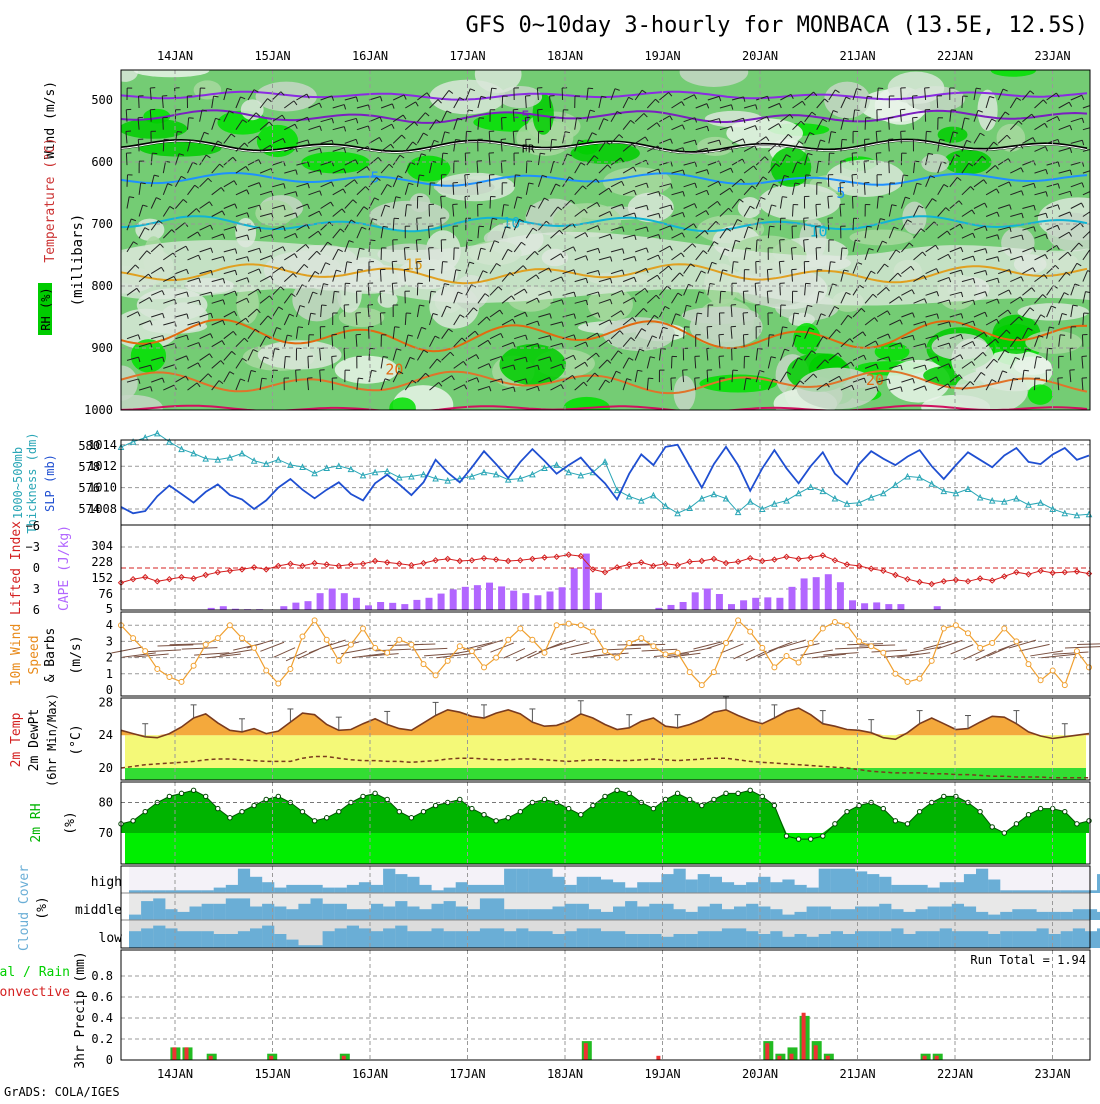  I want to click on rh-unit: (%), so click(70, 822).